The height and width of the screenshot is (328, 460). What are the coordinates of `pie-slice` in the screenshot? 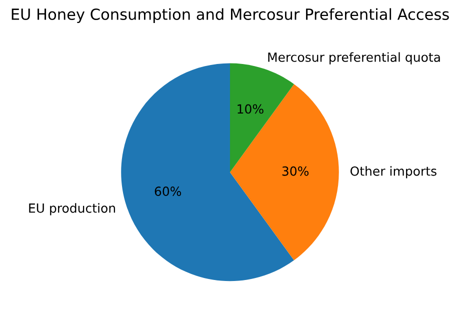 It's located at (284, 172).